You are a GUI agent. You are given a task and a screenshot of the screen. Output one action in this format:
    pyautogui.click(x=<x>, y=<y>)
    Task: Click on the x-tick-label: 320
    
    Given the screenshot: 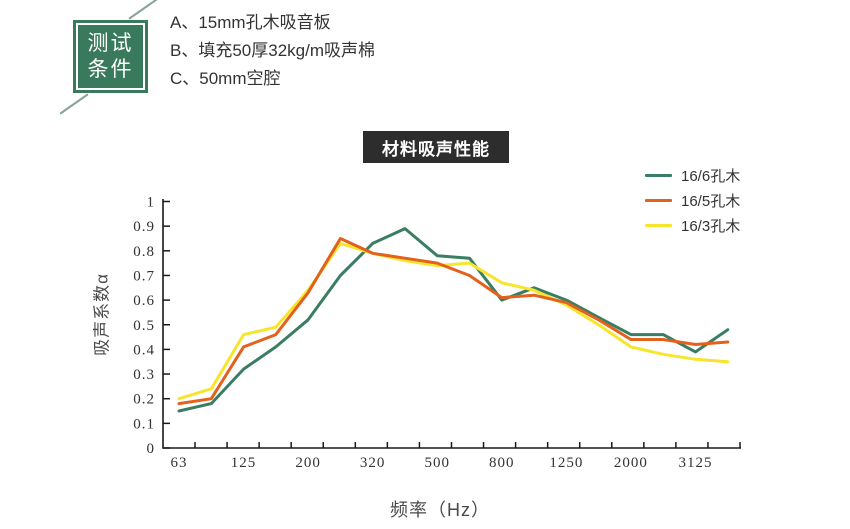 What is the action you would take?
    pyautogui.click(x=373, y=463)
    